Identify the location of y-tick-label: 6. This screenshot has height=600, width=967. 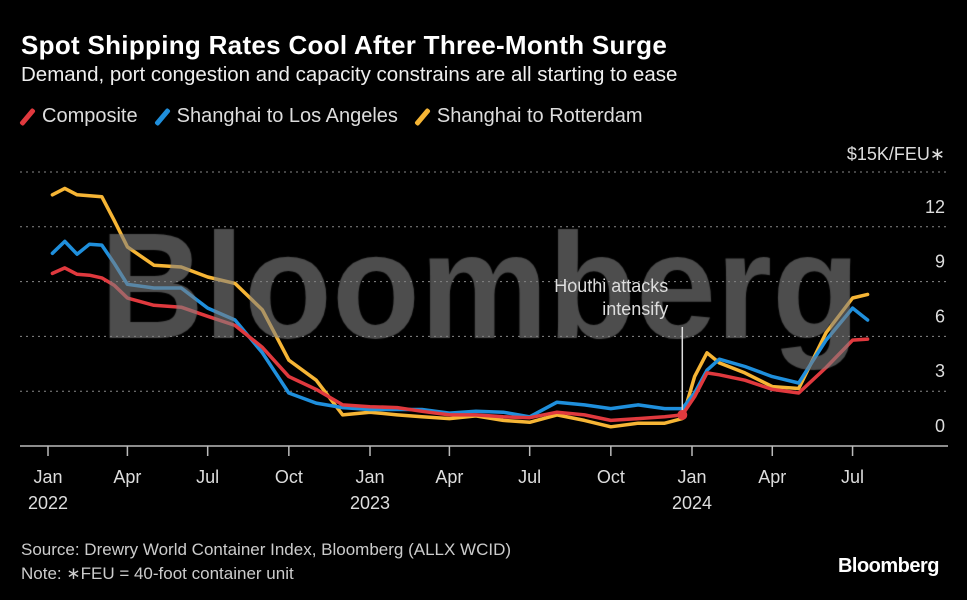
(940, 316).